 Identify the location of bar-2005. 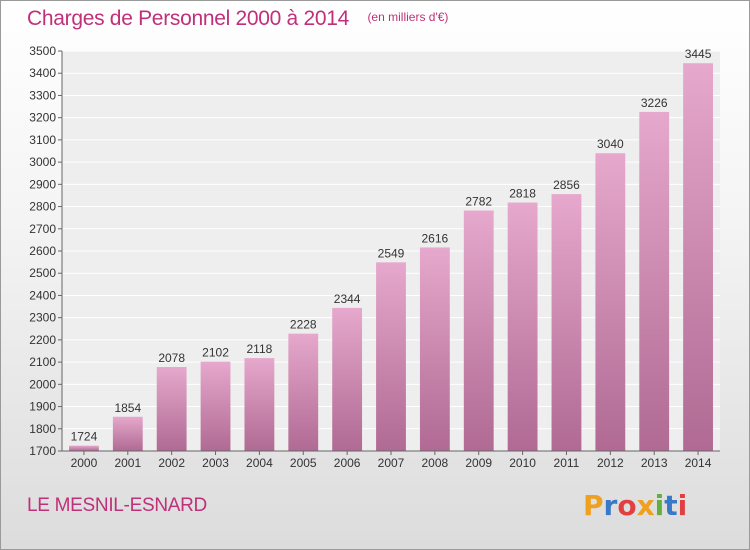
(303, 392).